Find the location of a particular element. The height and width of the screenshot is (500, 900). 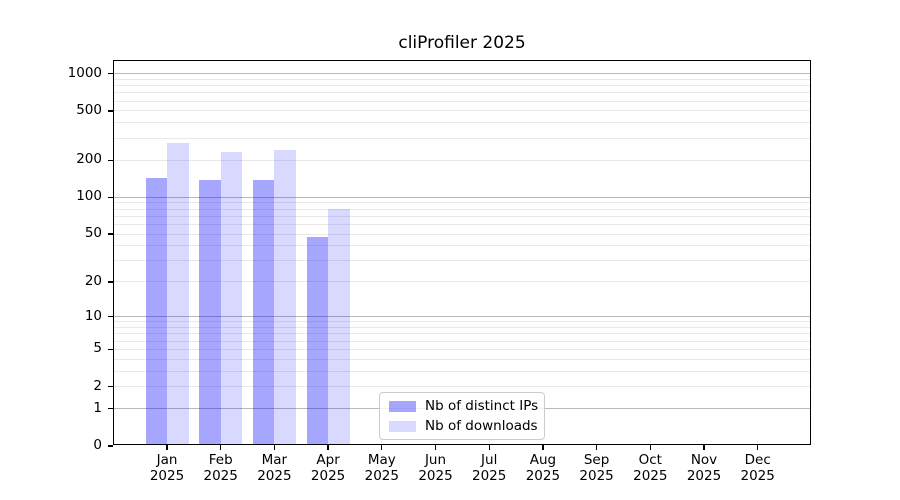

bar-downloads-jan is located at coordinates (178, 293).